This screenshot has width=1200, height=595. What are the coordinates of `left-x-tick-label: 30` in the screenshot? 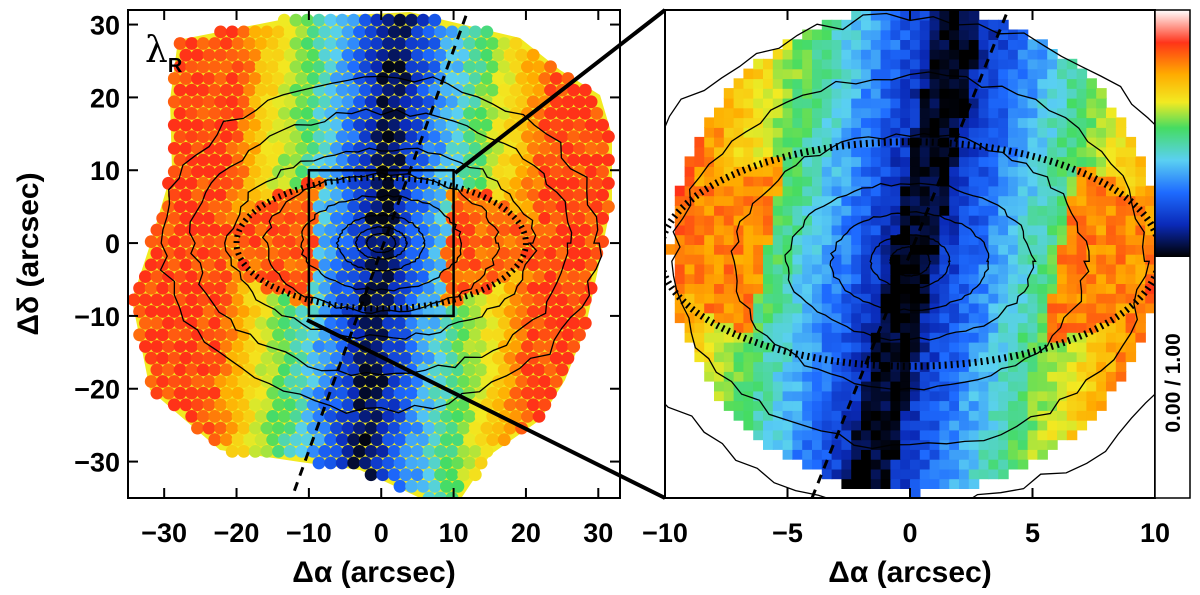 It's located at (598, 533).